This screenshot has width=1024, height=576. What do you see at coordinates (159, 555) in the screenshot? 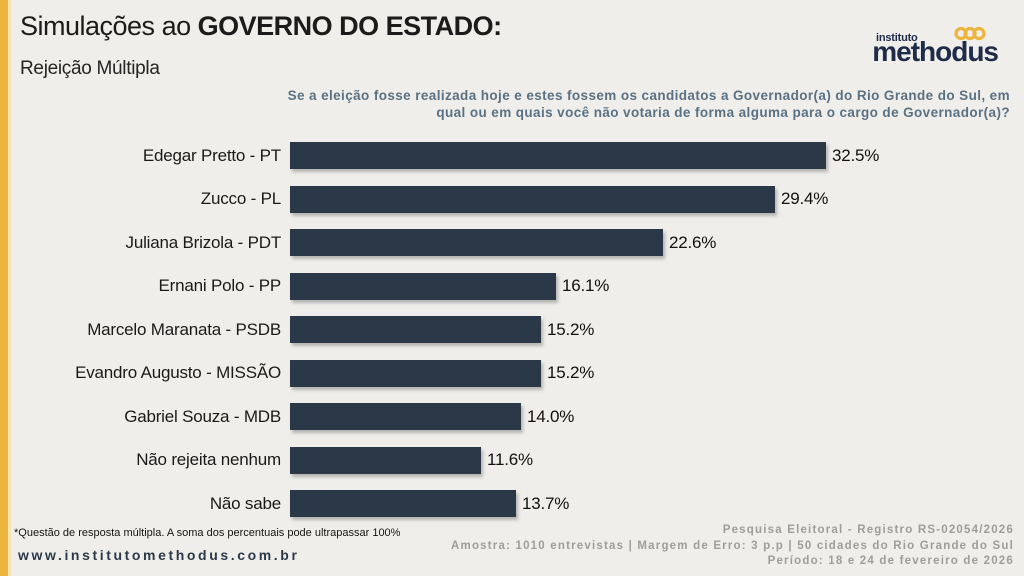
I see `website-url: www.institutomethodus.com.br` at bounding box center [159, 555].